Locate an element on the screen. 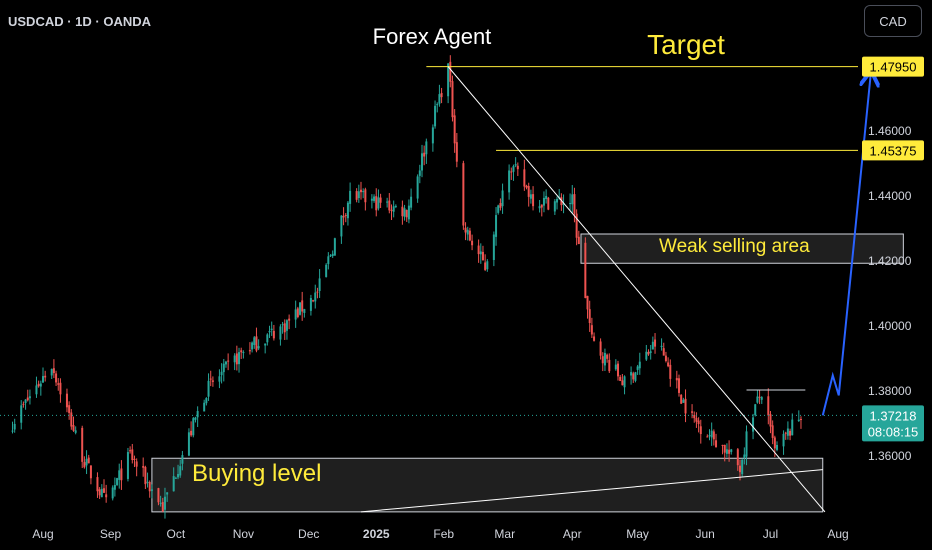  x-tick-label: Jun is located at coordinates (704, 534).